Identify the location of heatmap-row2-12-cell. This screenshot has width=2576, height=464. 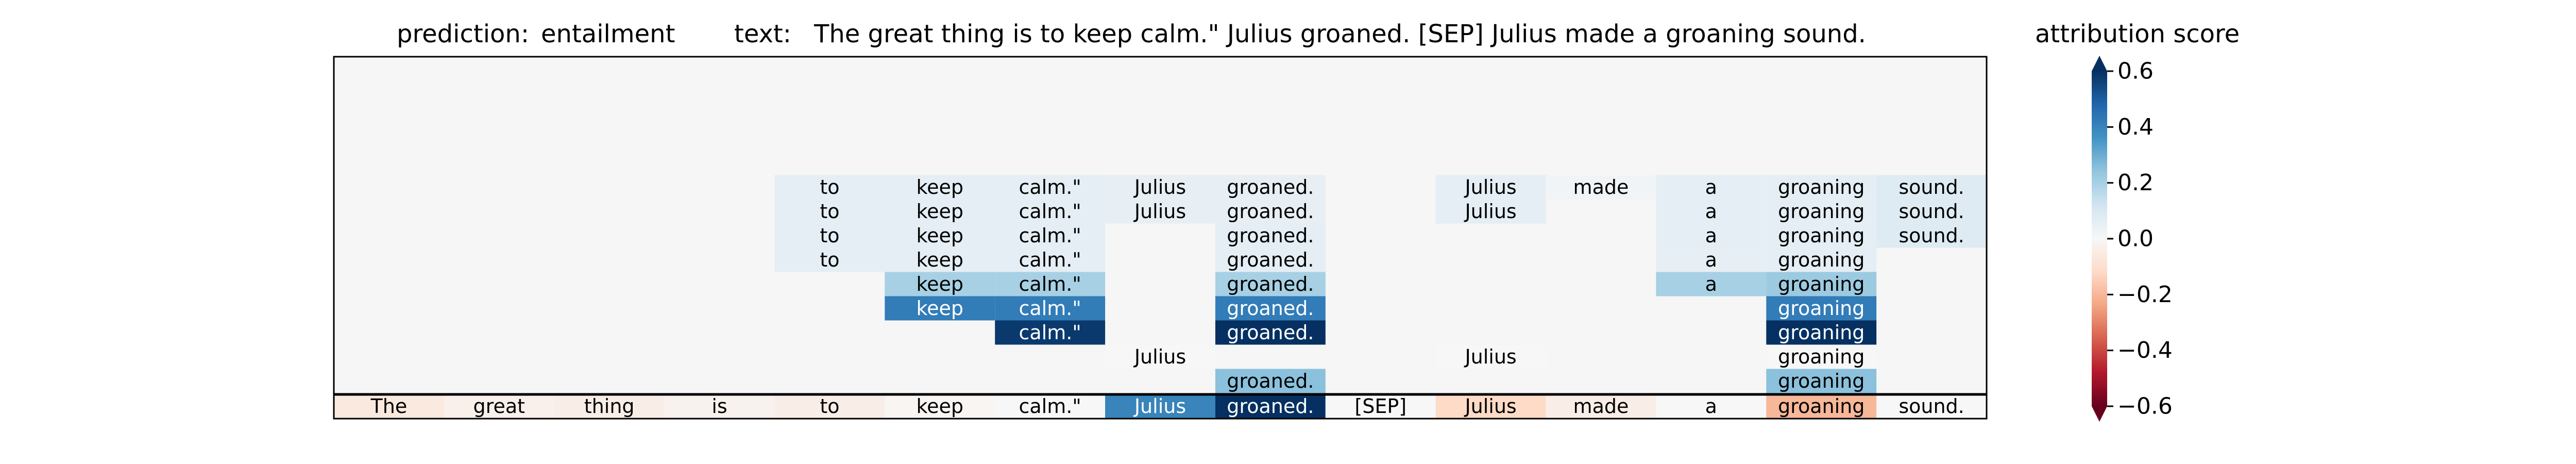
(1711, 211).